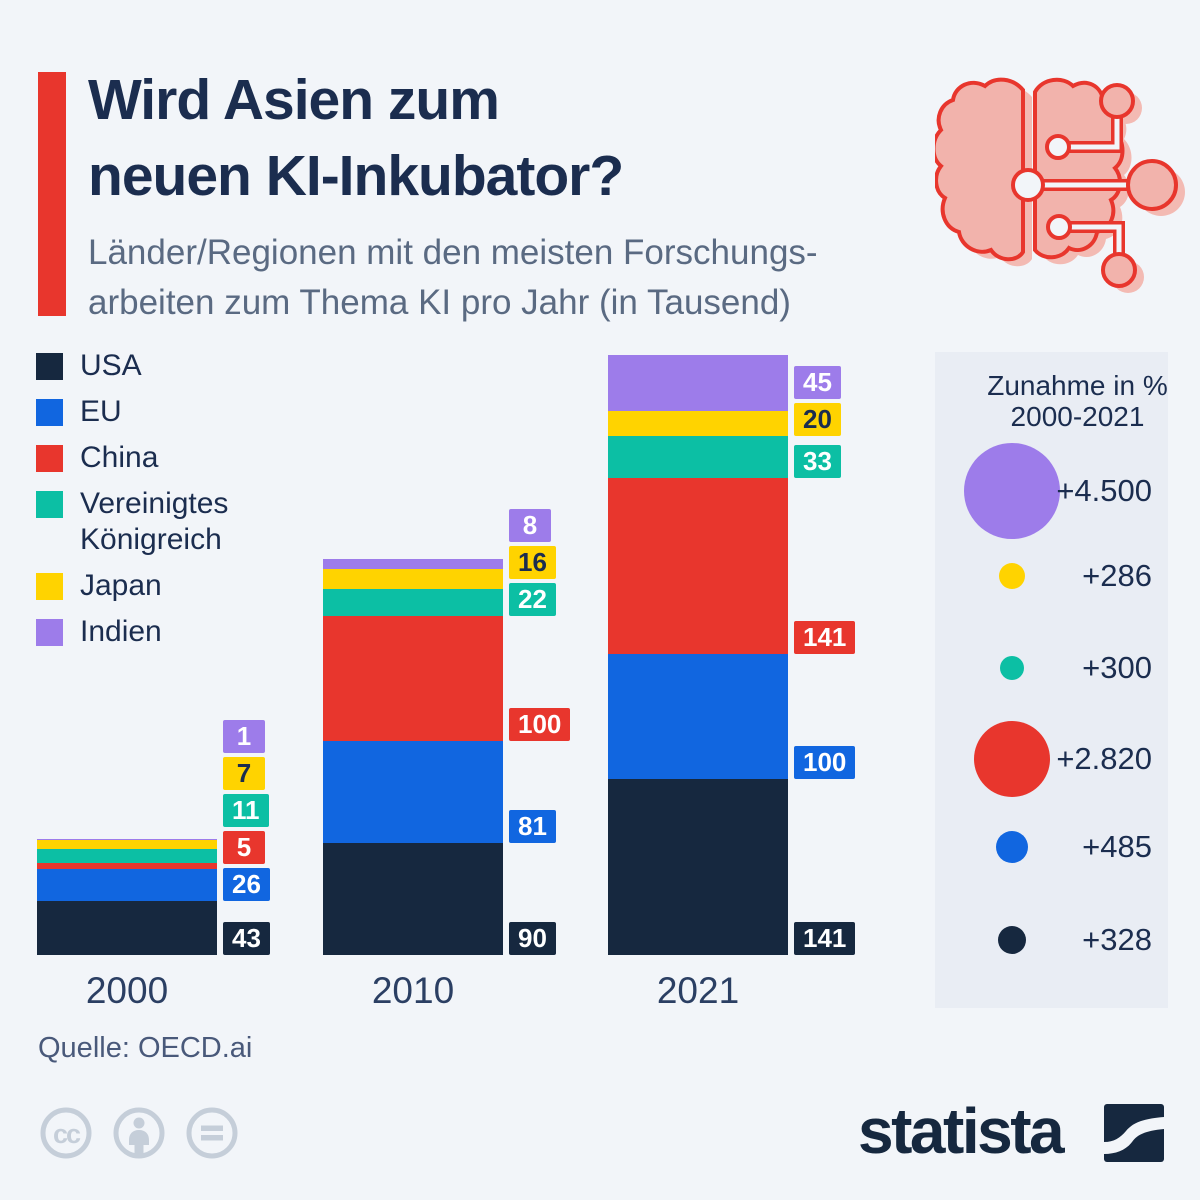 This screenshot has height=1200, width=1200. Describe the element at coordinates (1117, 939) in the screenshot. I see `growth-value-usa: +328` at that location.